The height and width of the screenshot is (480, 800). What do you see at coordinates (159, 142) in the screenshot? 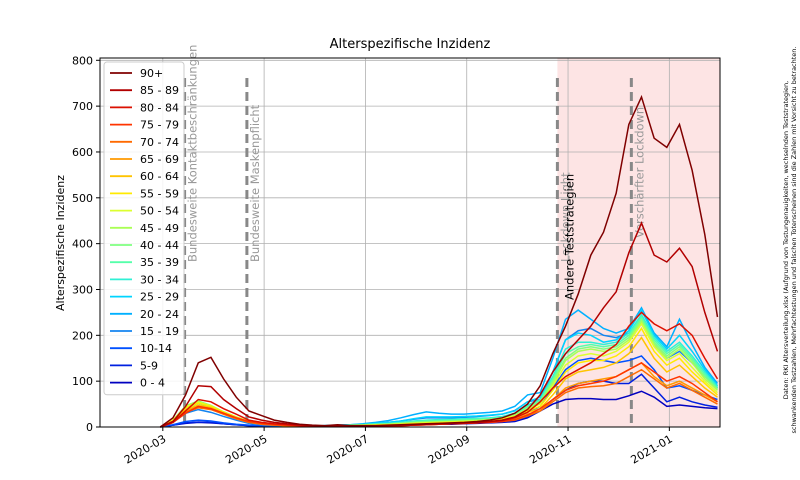
I see `legend-label: 70 - 74` at bounding box center [159, 142].